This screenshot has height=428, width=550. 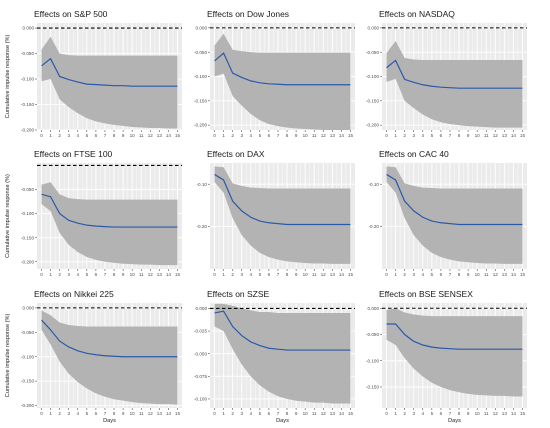 What do you see at coordinates (27, 79) in the screenshot?
I see `y-tick-label: -0.100` at bounding box center [27, 79].